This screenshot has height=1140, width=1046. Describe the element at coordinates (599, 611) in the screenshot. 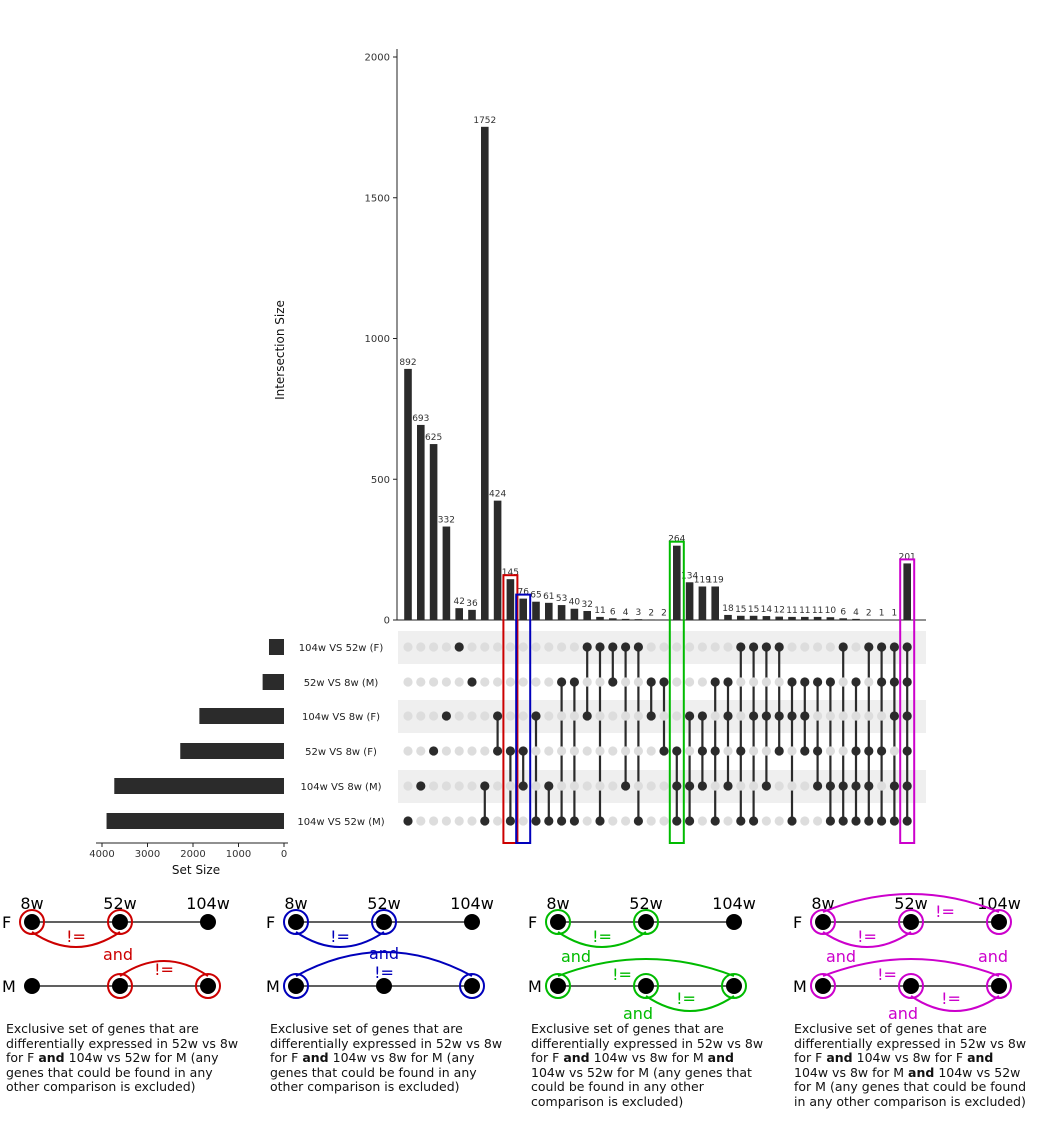

I see `bar-value-label: 11` at that location.